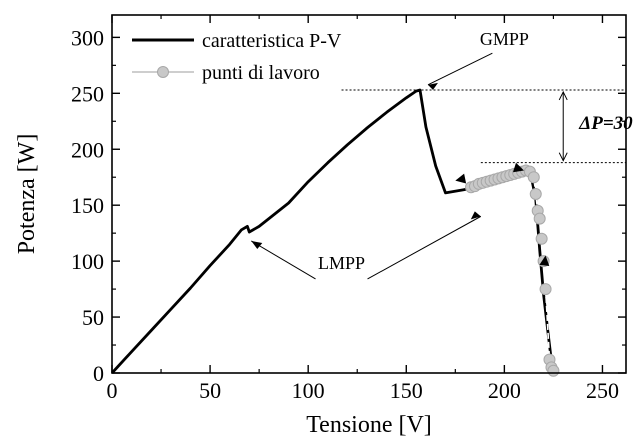  Describe the element at coordinates (483, 126) in the screenshot. I see `reference-lines` at that location.